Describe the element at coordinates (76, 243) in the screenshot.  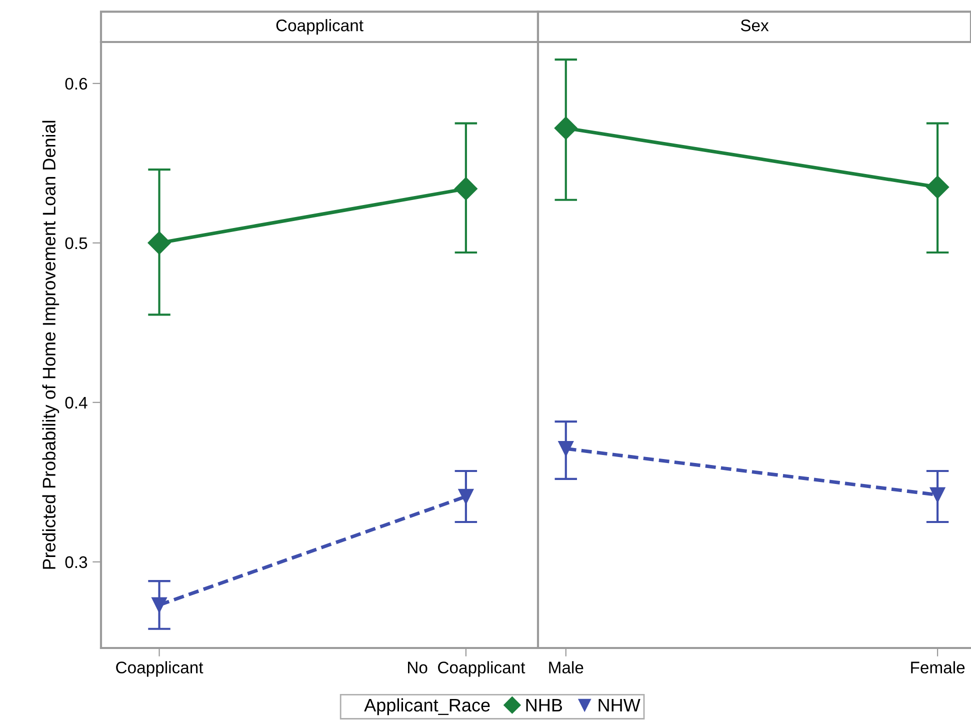
I see `y-tick-label: 0.5` at that location.